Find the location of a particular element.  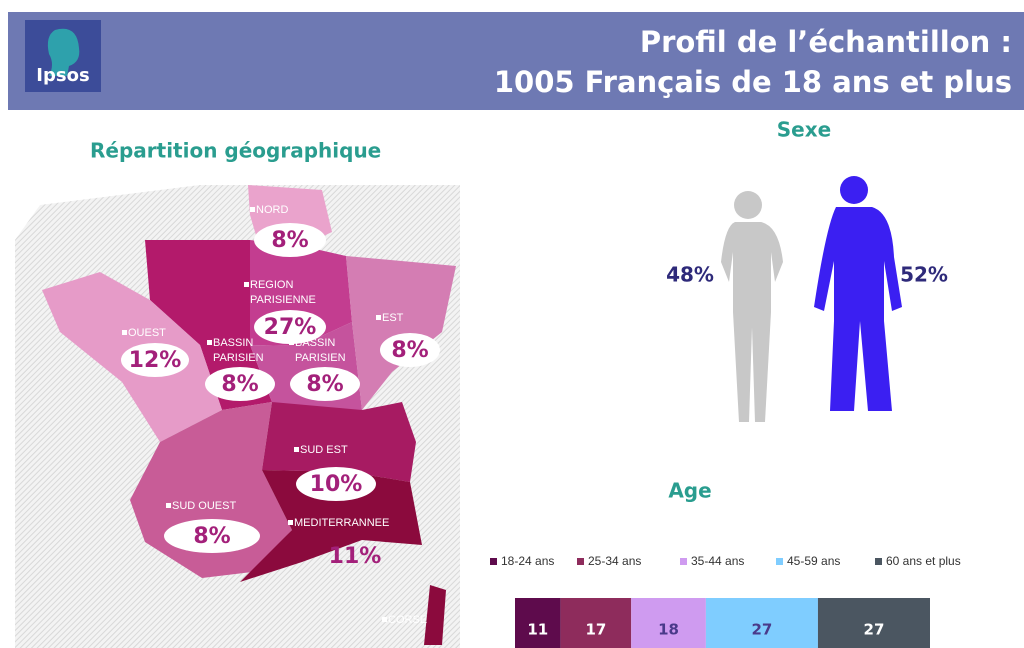

region-value: 12% is located at coordinates (155, 360).